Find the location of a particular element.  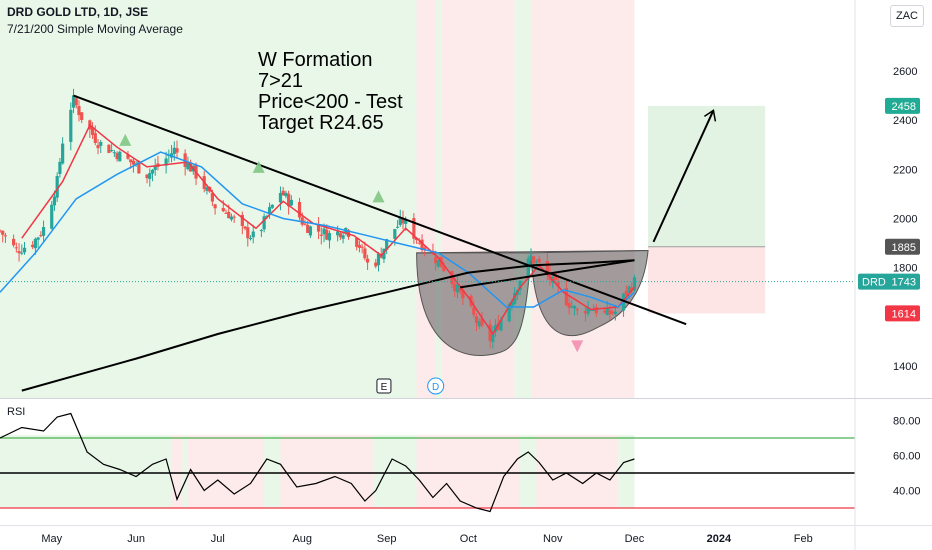

price-tag-value: 1743 is located at coordinates (904, 283).